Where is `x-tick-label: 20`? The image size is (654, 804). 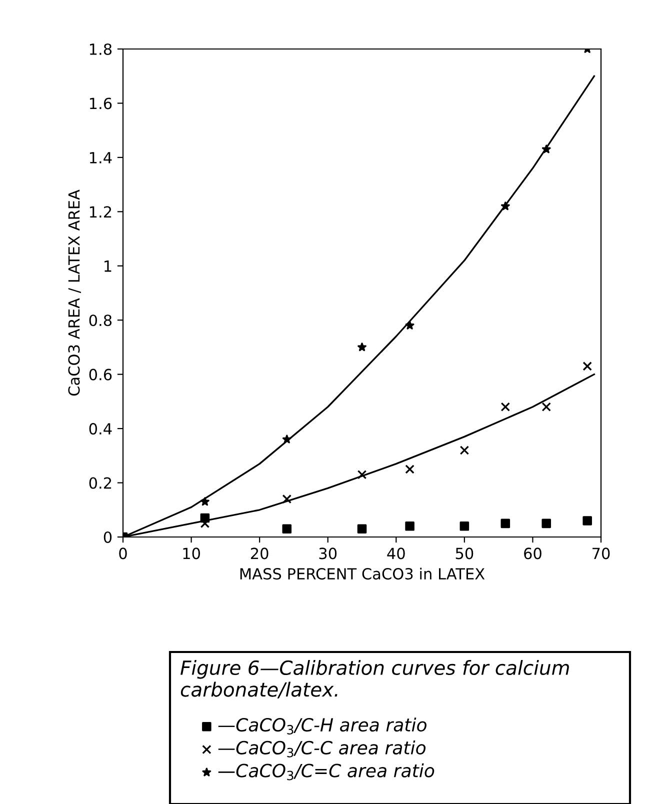
x-tick-label: 20 is located at coordinates (259, 554).